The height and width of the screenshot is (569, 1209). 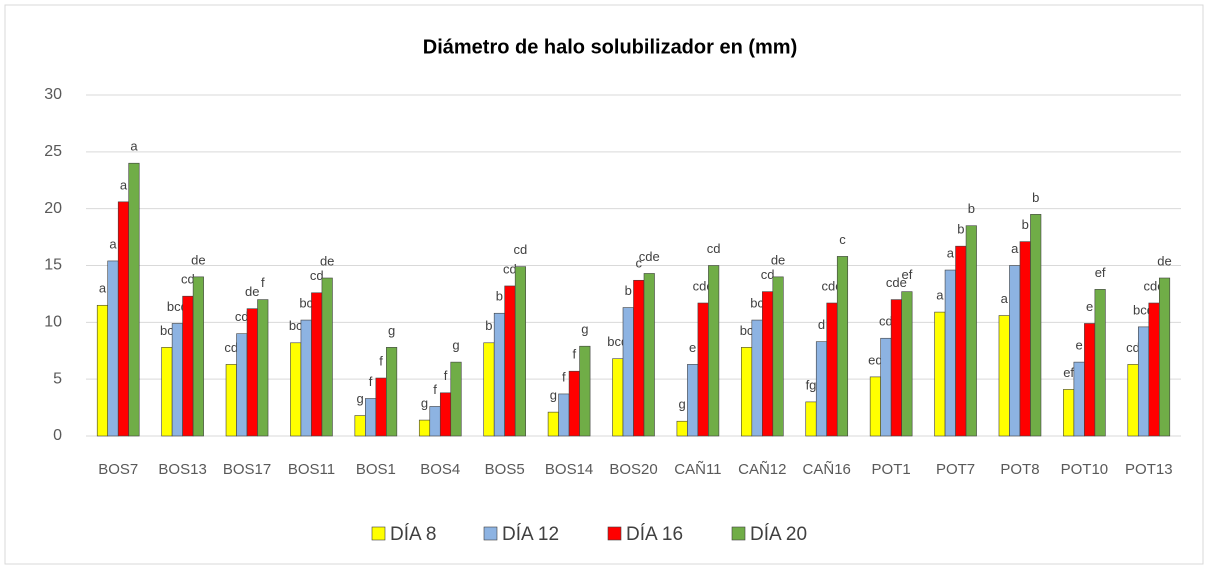 I want to click on x-tick-label: BOS14, so click(x=569, y=469).